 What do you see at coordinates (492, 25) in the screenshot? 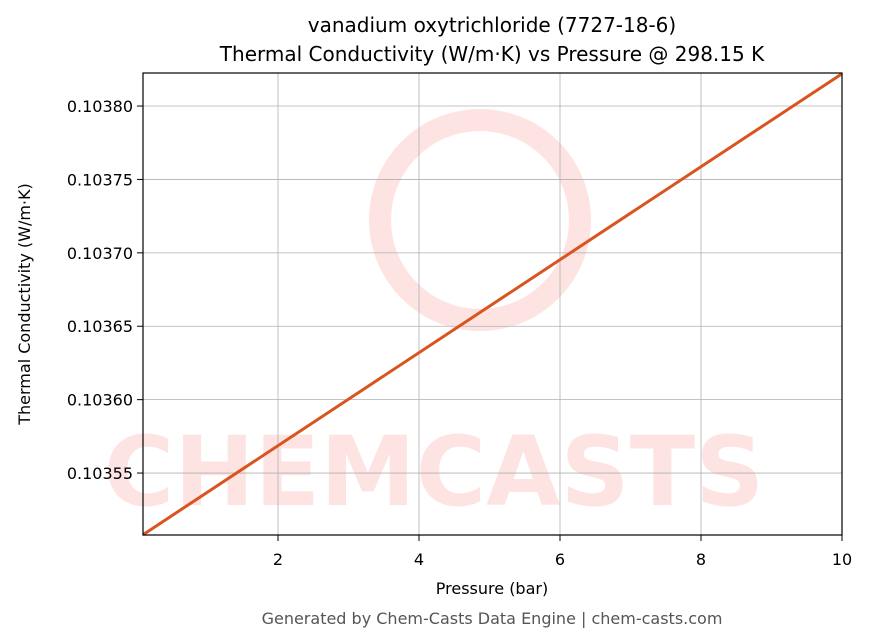
I see `chart-title: vanadium oxytrichloride (7727-18-6)` at bounding box center [492, 25].